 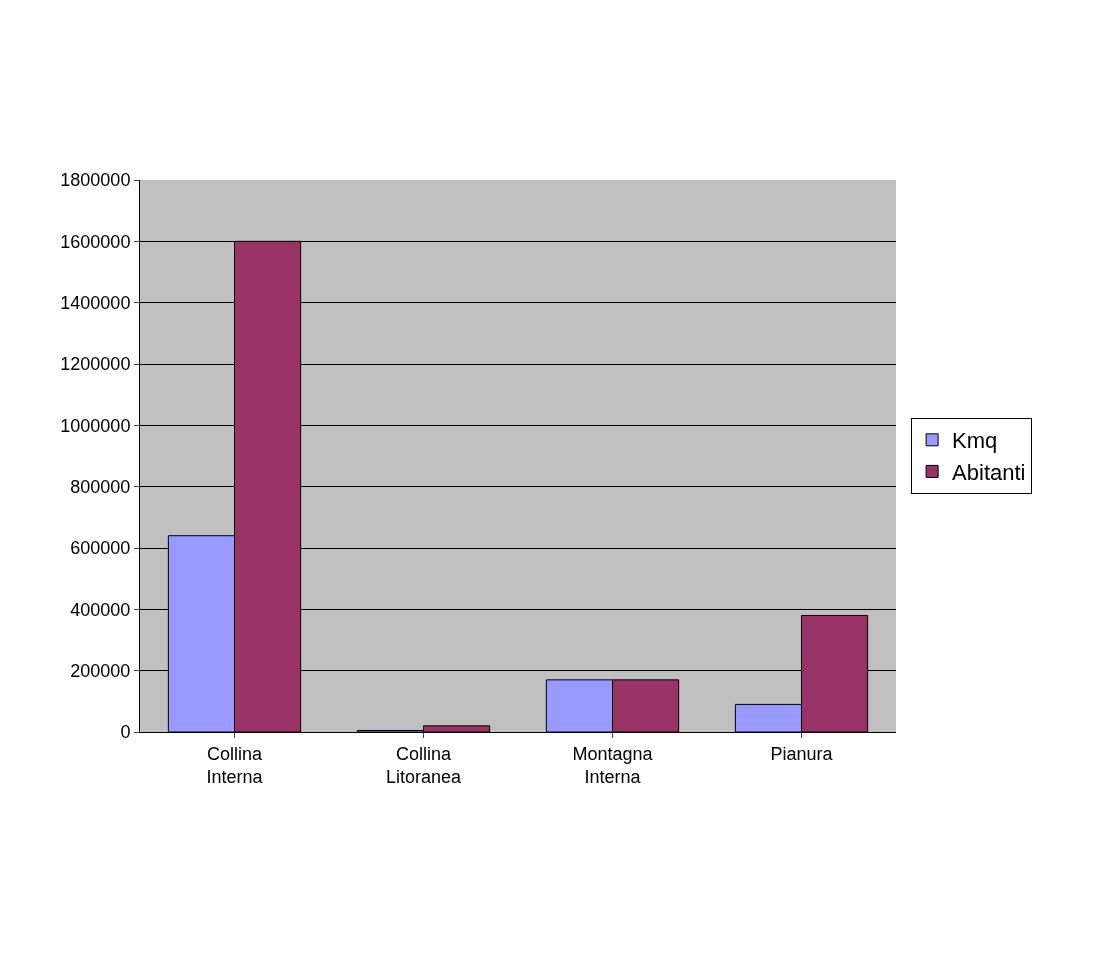 I want to click on y-tick-label: 200000, so click(x=100, y=670).